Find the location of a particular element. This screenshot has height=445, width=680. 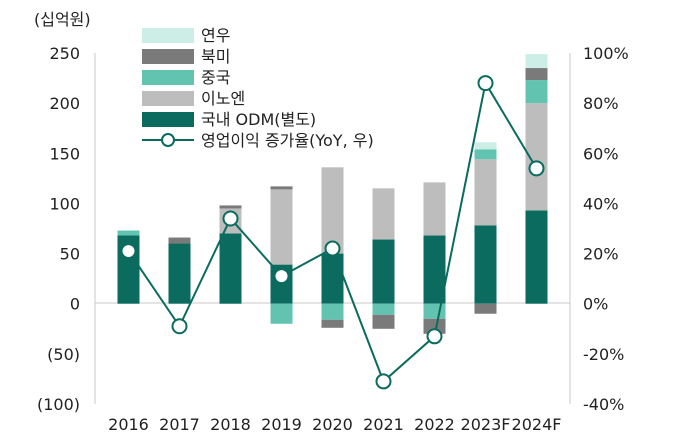

y-left-tick-label: 150 is located at coordinates (64, 153).